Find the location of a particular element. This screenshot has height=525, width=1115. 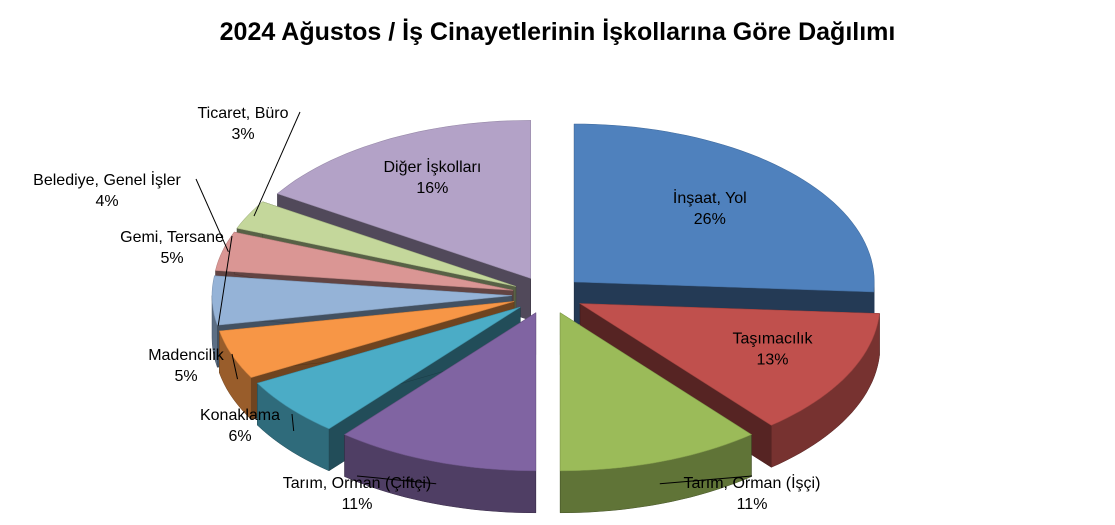

leader-line-madencilik is located at coordinates (234, 366).